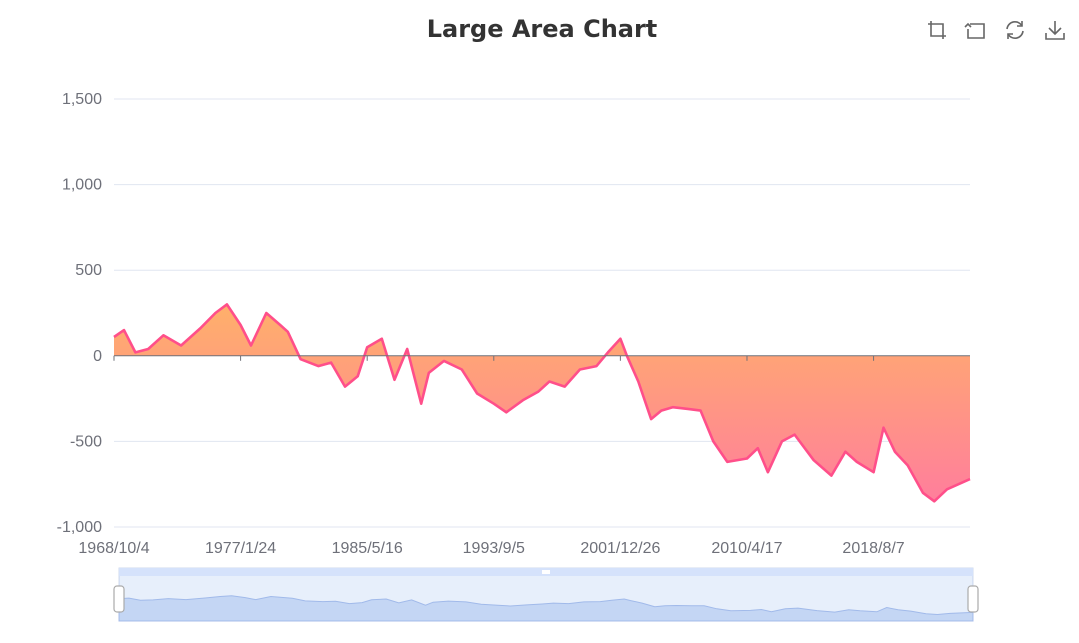 The height and width of the screenshot is (643, 1079). I want to click on x-tick-label: 2010/4/17, so click(746, 548).